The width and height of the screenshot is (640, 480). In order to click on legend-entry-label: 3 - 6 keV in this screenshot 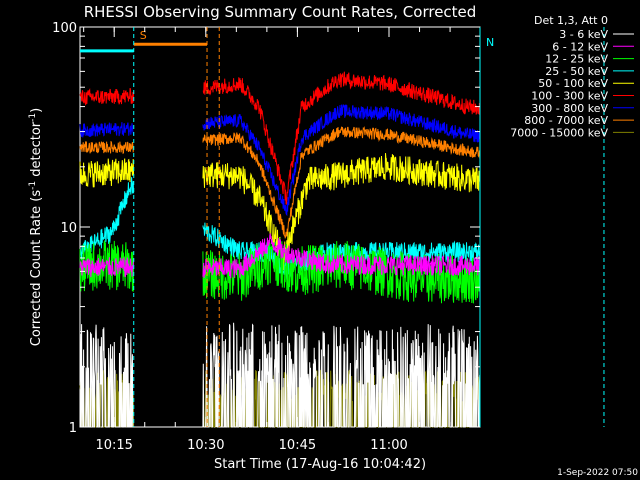, I will do `click(583, 34)`.